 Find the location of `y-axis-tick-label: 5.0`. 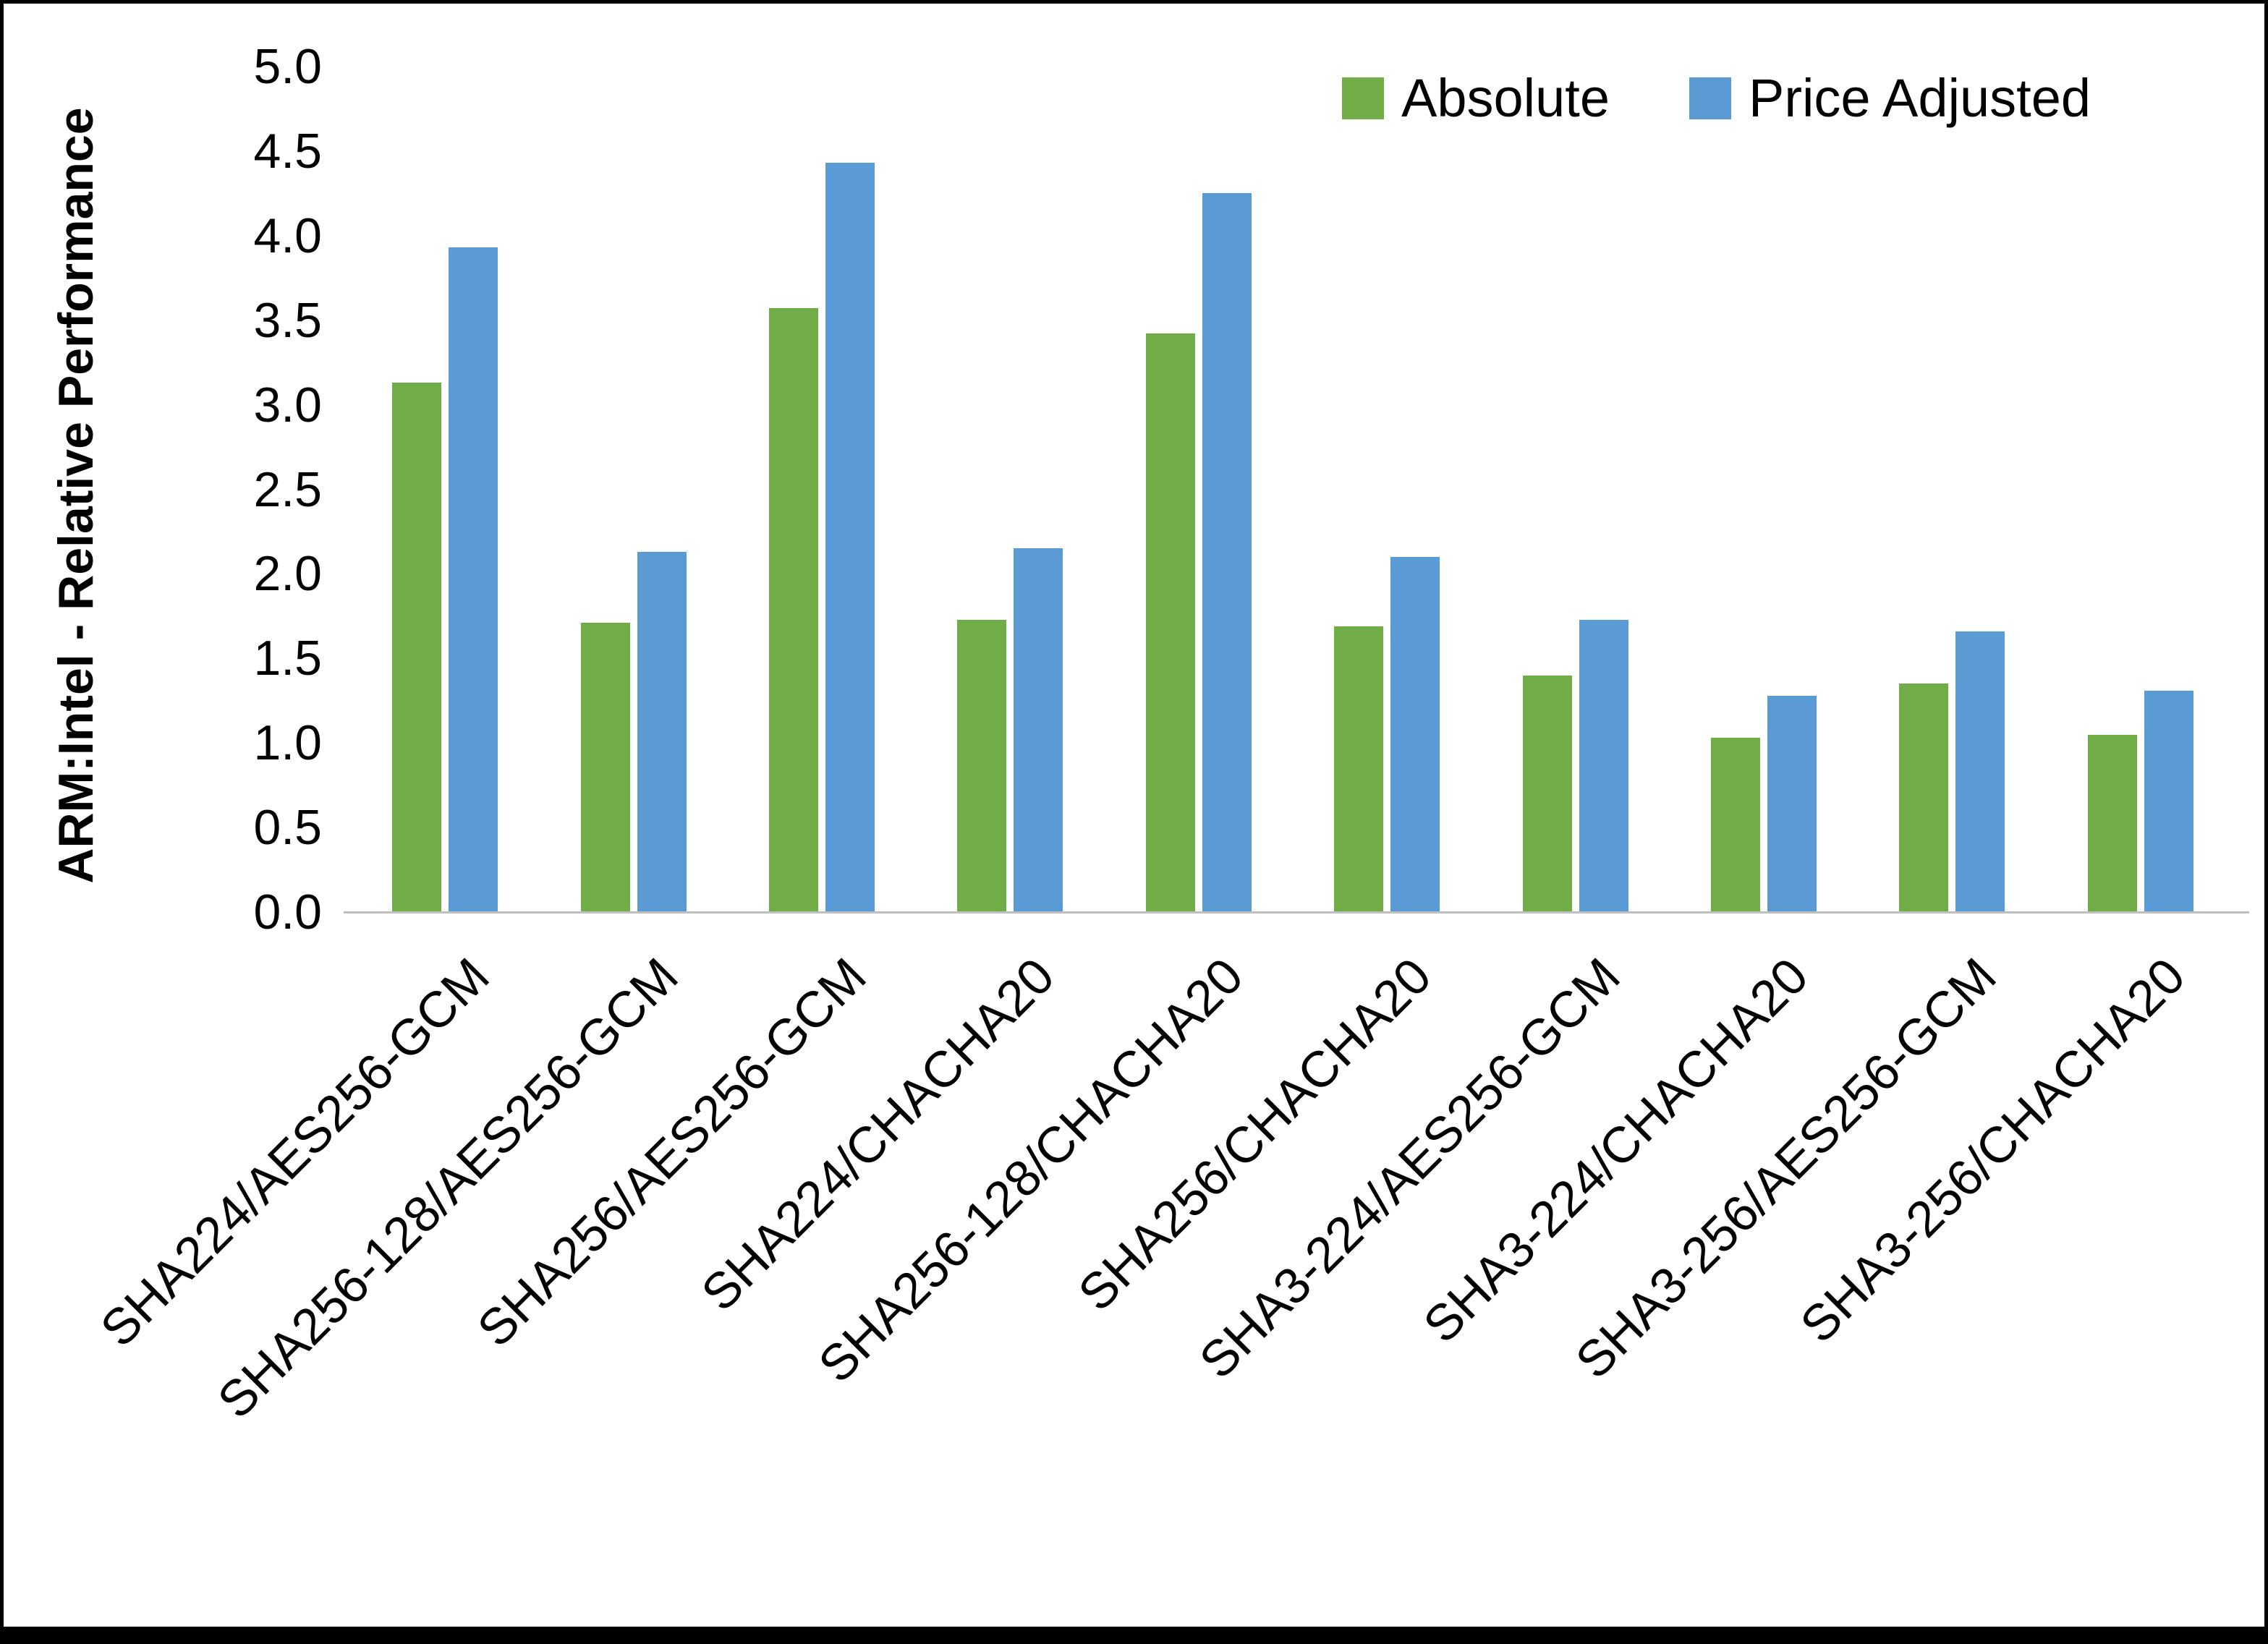

y-axis-tick-label: 5.0 is located at coordinates (287, 66).